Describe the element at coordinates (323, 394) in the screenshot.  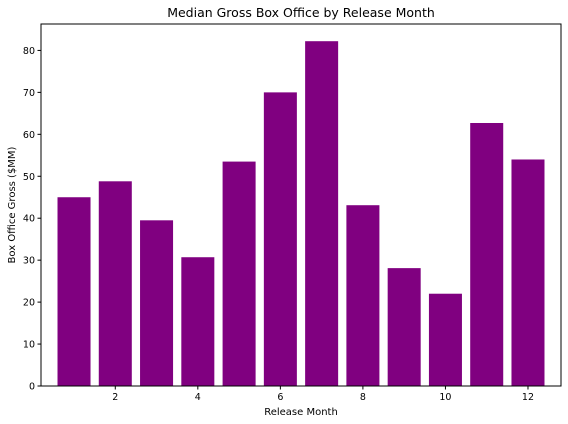
I see `x-axis-ticks: 2 4 6 8 10 12` at that location.